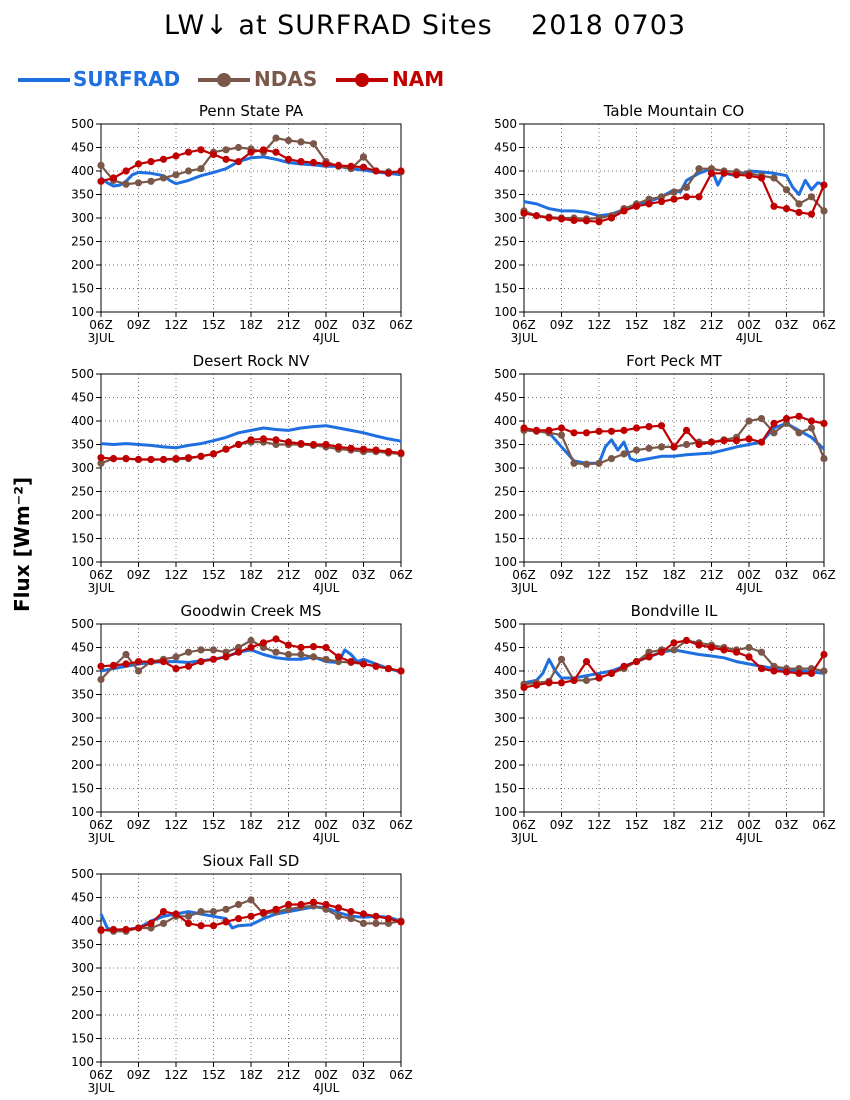 This screenshot has width=850, height=1100. What do you see at coordinates (224, 80) in the screenshot?
I see `legend-line-ndas-icon` at bounding box center [224, 80].